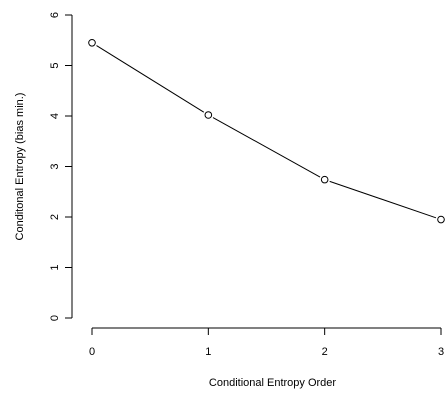  What do you see at coordinates (266, 342) in the screenshot?
I see `x-axis: 0 1 2 3` at bounding box center [266, 342].